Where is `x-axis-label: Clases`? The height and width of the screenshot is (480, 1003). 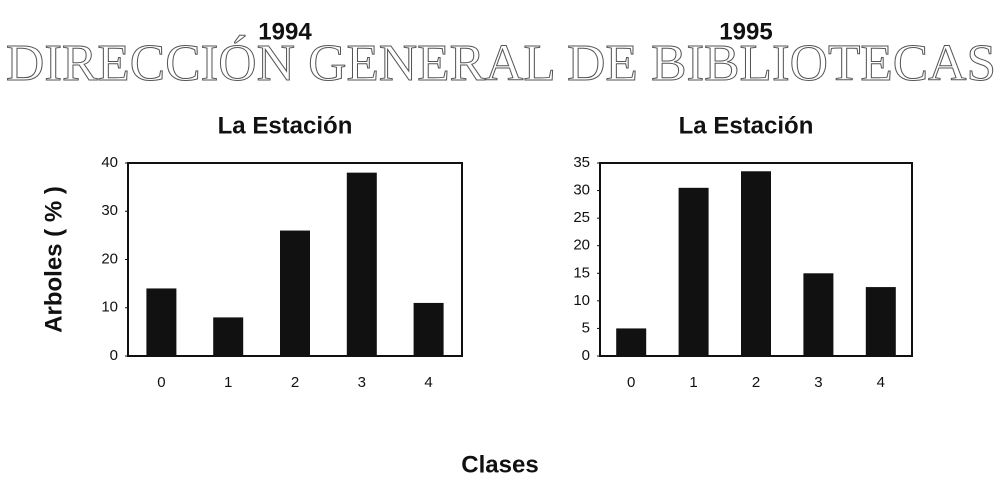
x-axis-label: Clases is located at coordinates (499, 464).